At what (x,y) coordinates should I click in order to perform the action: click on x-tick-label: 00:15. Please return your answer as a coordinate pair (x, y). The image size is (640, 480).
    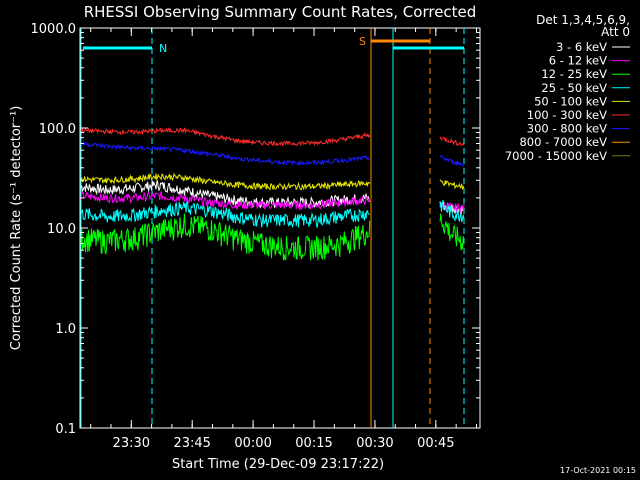
    Looking at the image, I should click on (313, 443).